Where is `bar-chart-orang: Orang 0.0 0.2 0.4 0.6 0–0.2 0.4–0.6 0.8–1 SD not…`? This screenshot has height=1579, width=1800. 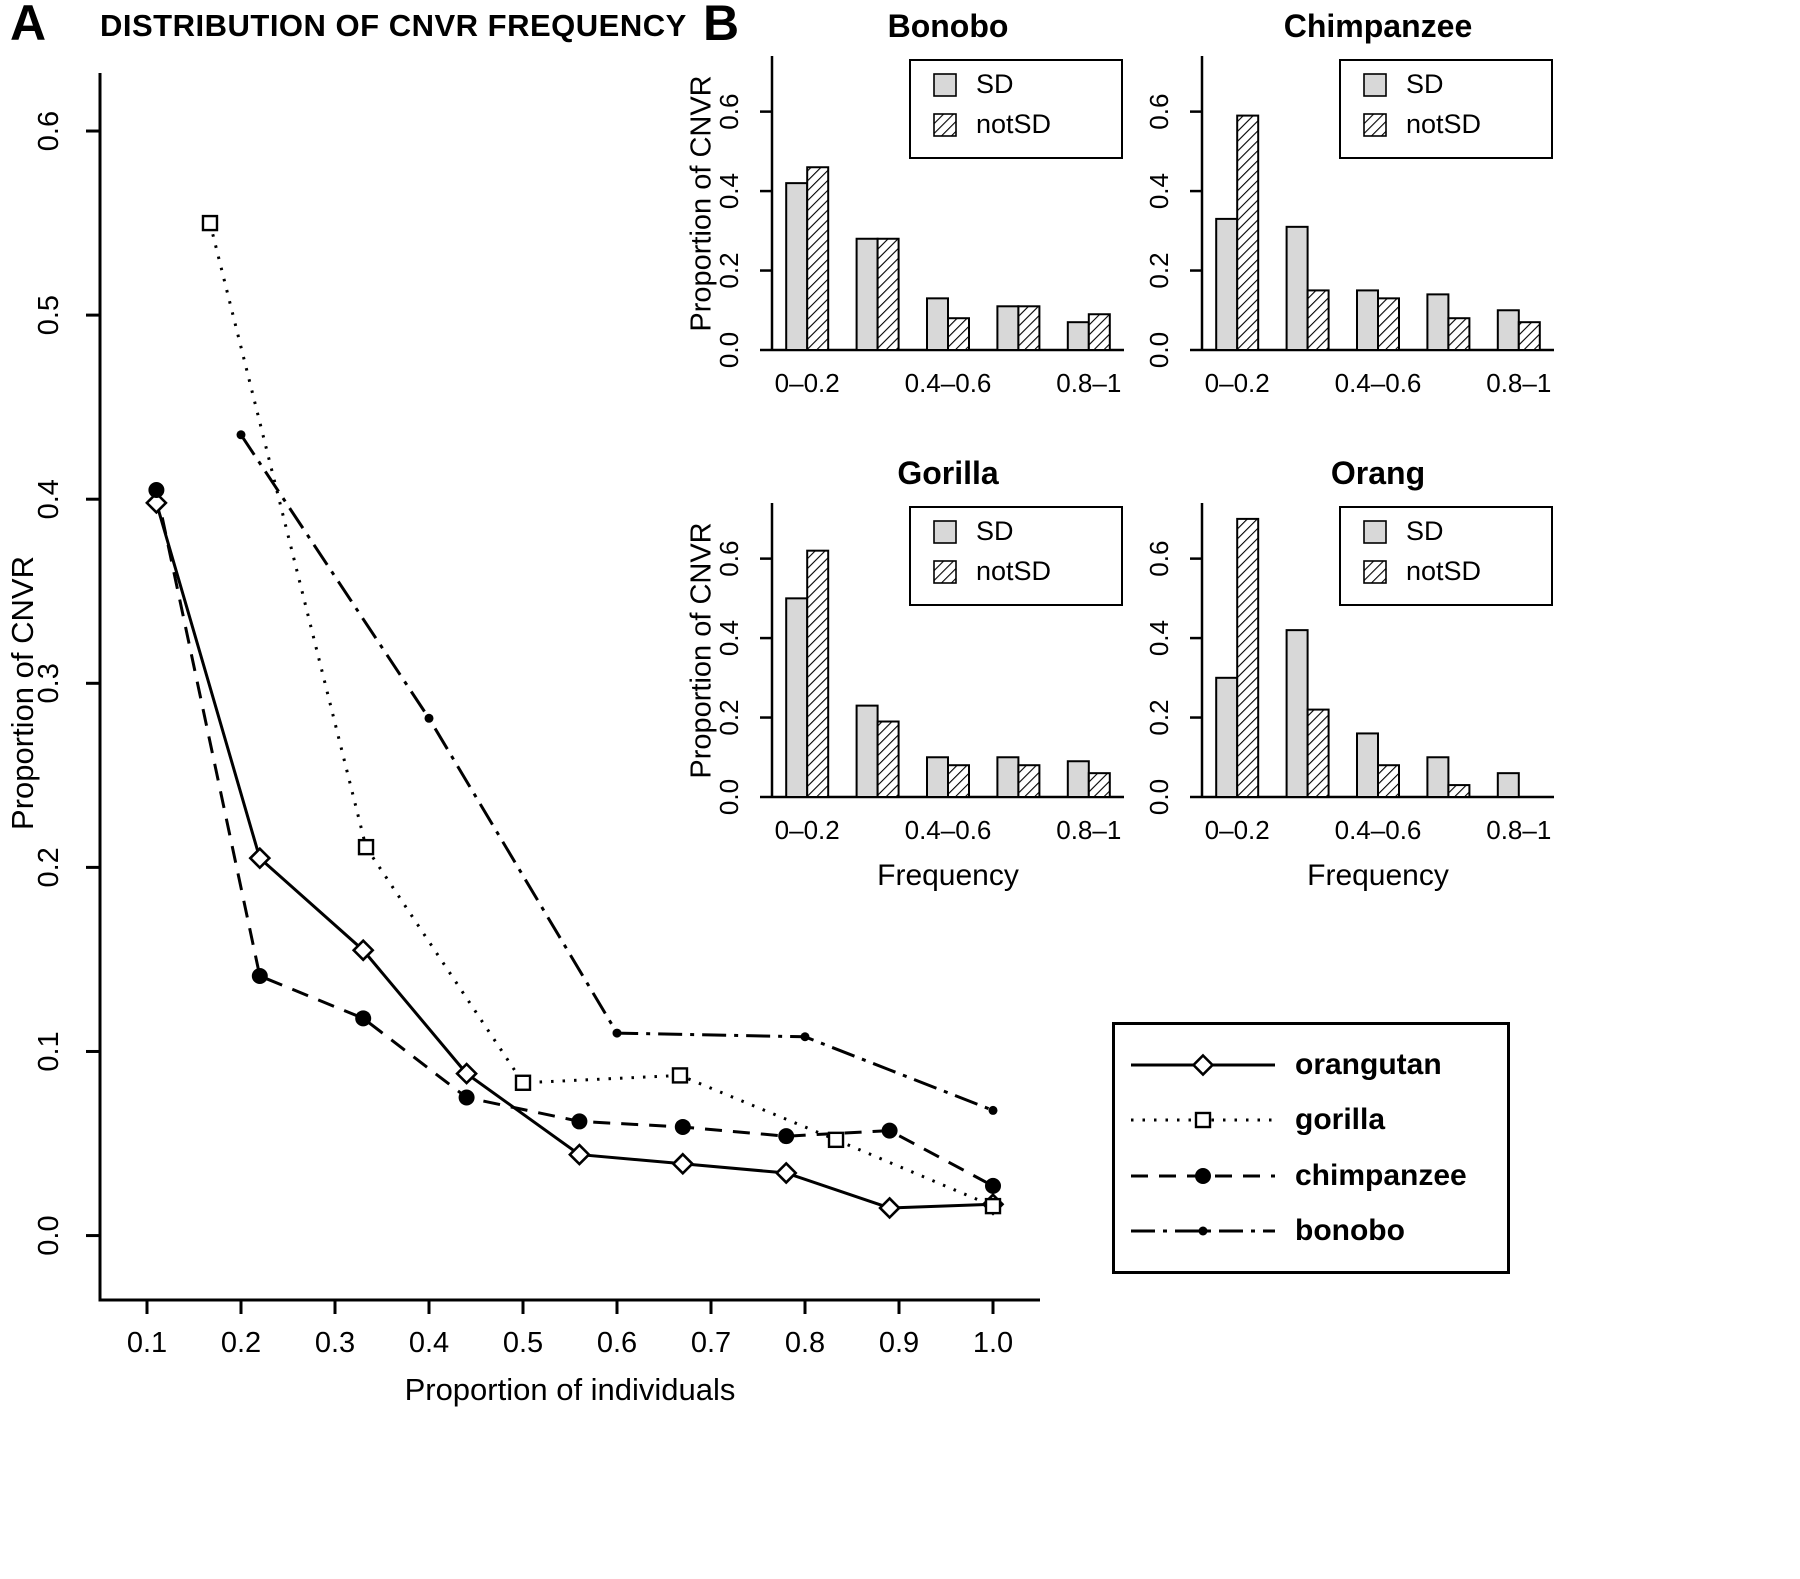
bar-chart-orang: Orang 0.0 0.2 0.4 0.6 0–0.2 0.4–0.6 0.8–1 SD not… is located at coordinates (1345, 677).